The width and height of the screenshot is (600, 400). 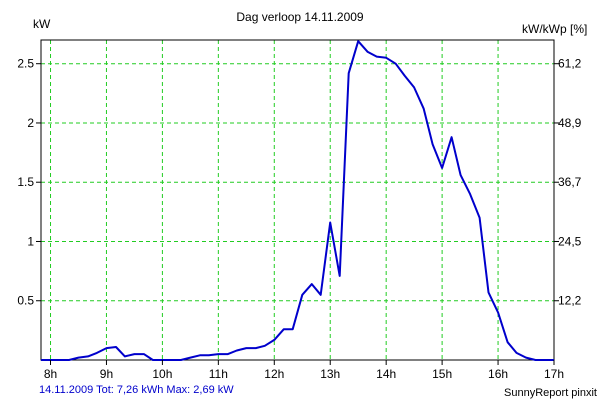 I want to click on y-right-tick-label-4: 61,2, so click(x=570, y=64).